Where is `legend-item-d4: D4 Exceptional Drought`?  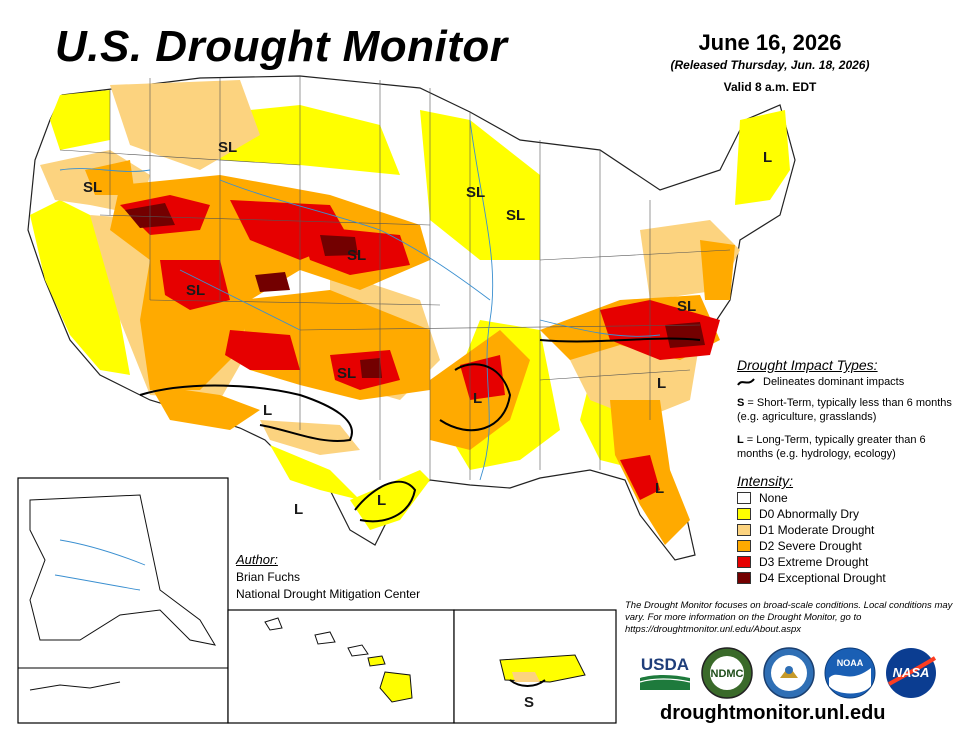
legend-item-d4: D4 Exceptional Drought is located at coordinates (811, 578).